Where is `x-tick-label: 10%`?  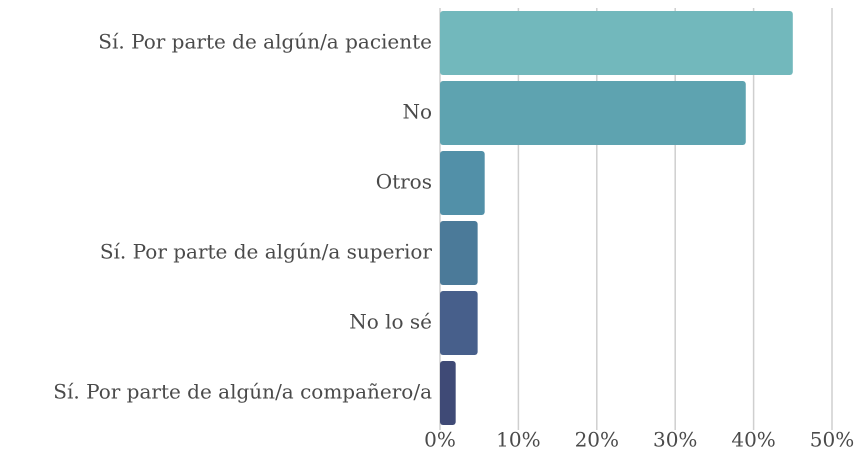
x-tick-label: 10% is located at coordinates (518, 440).